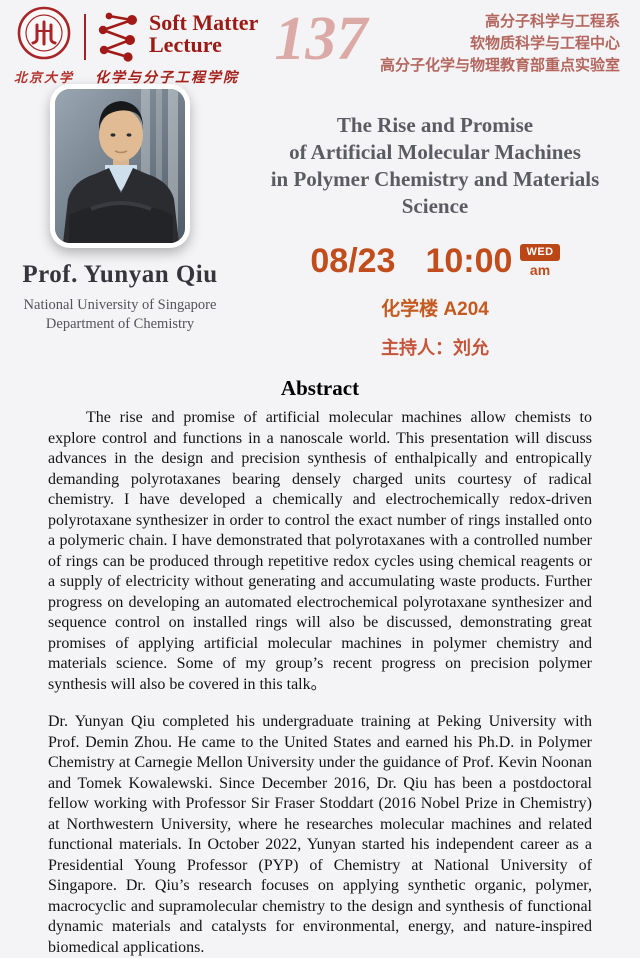 The width and height of the screenshot is (640, 958). I want to click on speaker-name: Prof. Yunyan Qiu, so click(120, 274).